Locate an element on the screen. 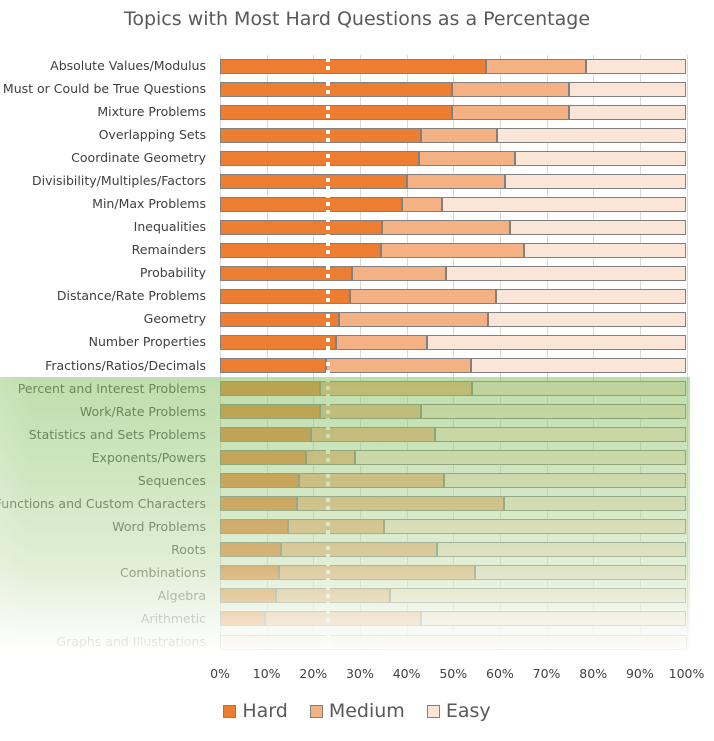  legend-item-easy: Easy is located at coordinates (458, 711).